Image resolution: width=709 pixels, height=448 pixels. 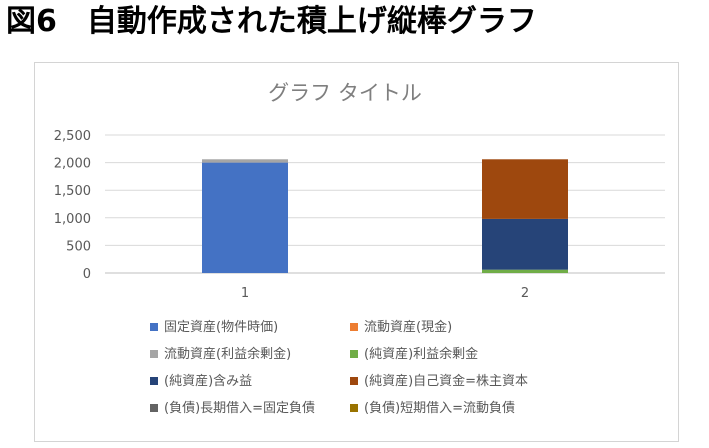 I want to click on legend-item: (純資産)含み益, so click(x=201, y=382).